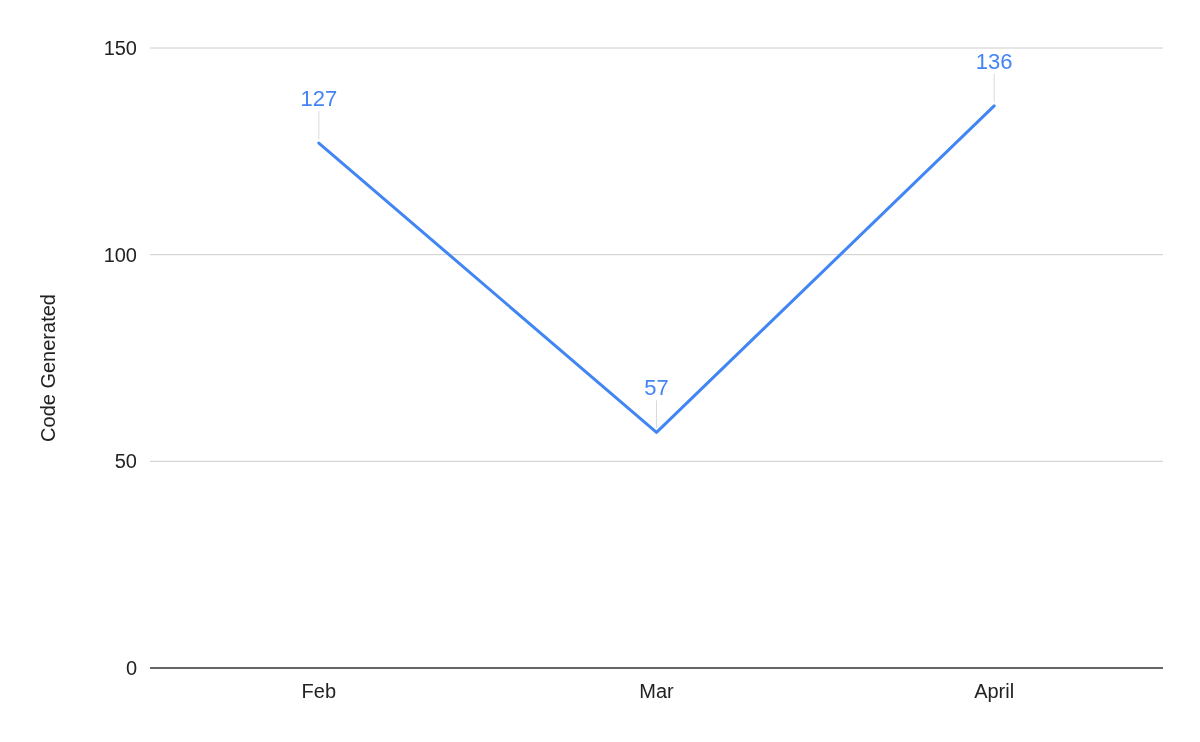 This screenshot has height=742, width=1200. What do you see at coordinates (125, 461) in the screenshot?
I see `y-tick-label: 50` at bounding box center [125, 461].